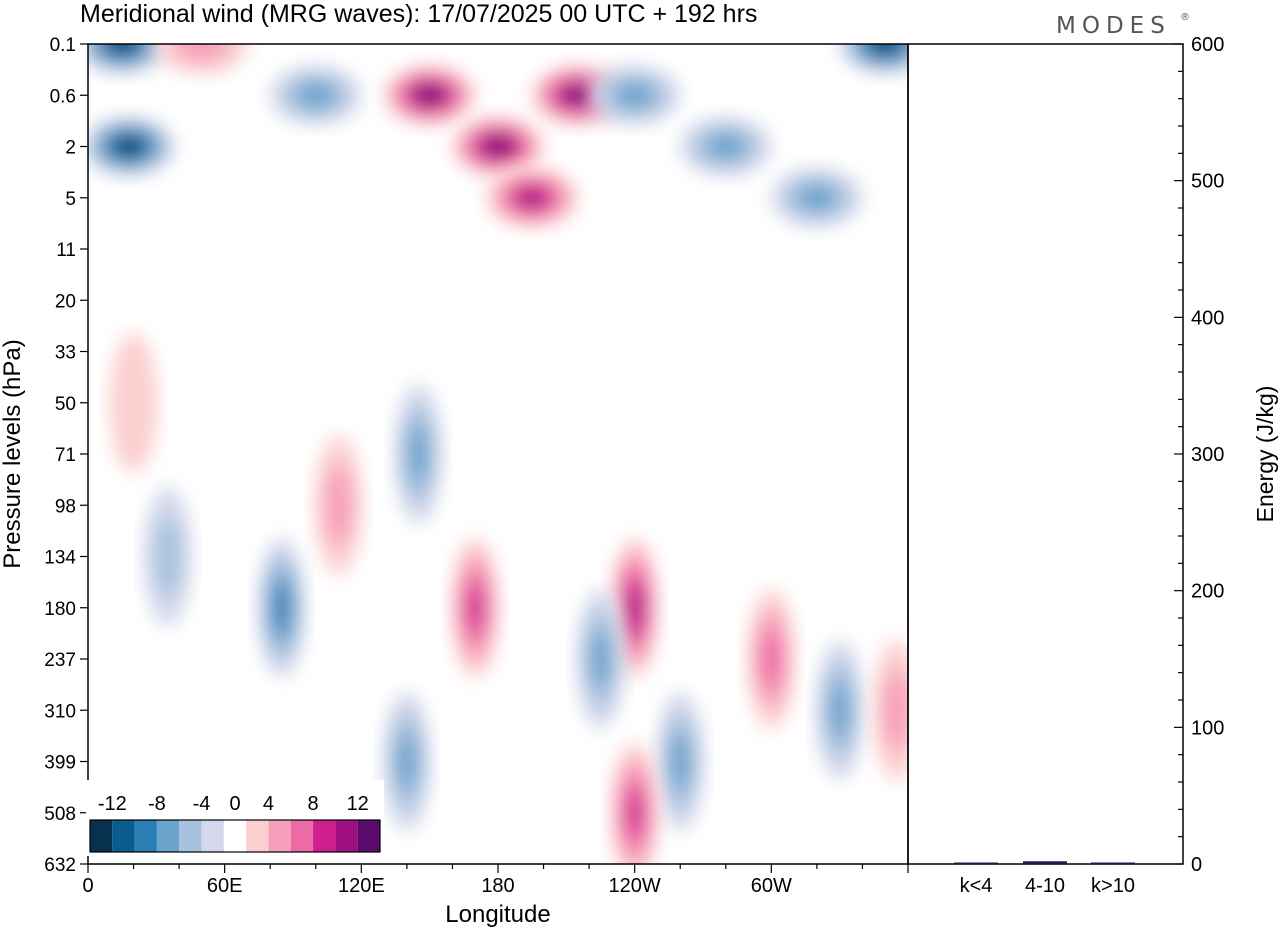 The image size is (1280, 930). I want to click on colorbar-frame, so click(235, 836).